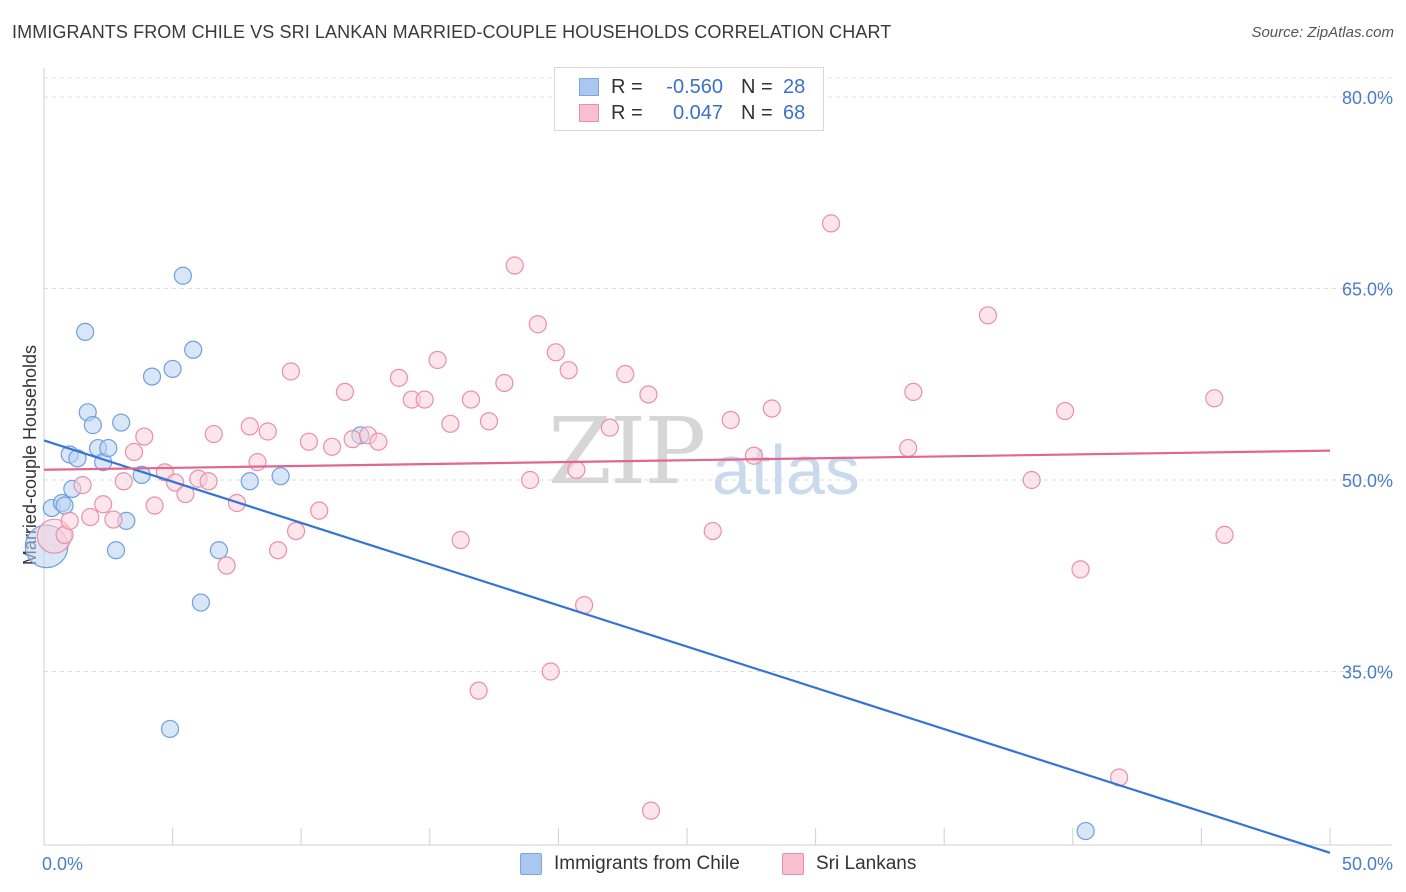 This screenshot has width=1406, height=892. Describe the element at coordinates (627, 451) in the screenshot. I see `watermark-zip: ZIP` at that location.